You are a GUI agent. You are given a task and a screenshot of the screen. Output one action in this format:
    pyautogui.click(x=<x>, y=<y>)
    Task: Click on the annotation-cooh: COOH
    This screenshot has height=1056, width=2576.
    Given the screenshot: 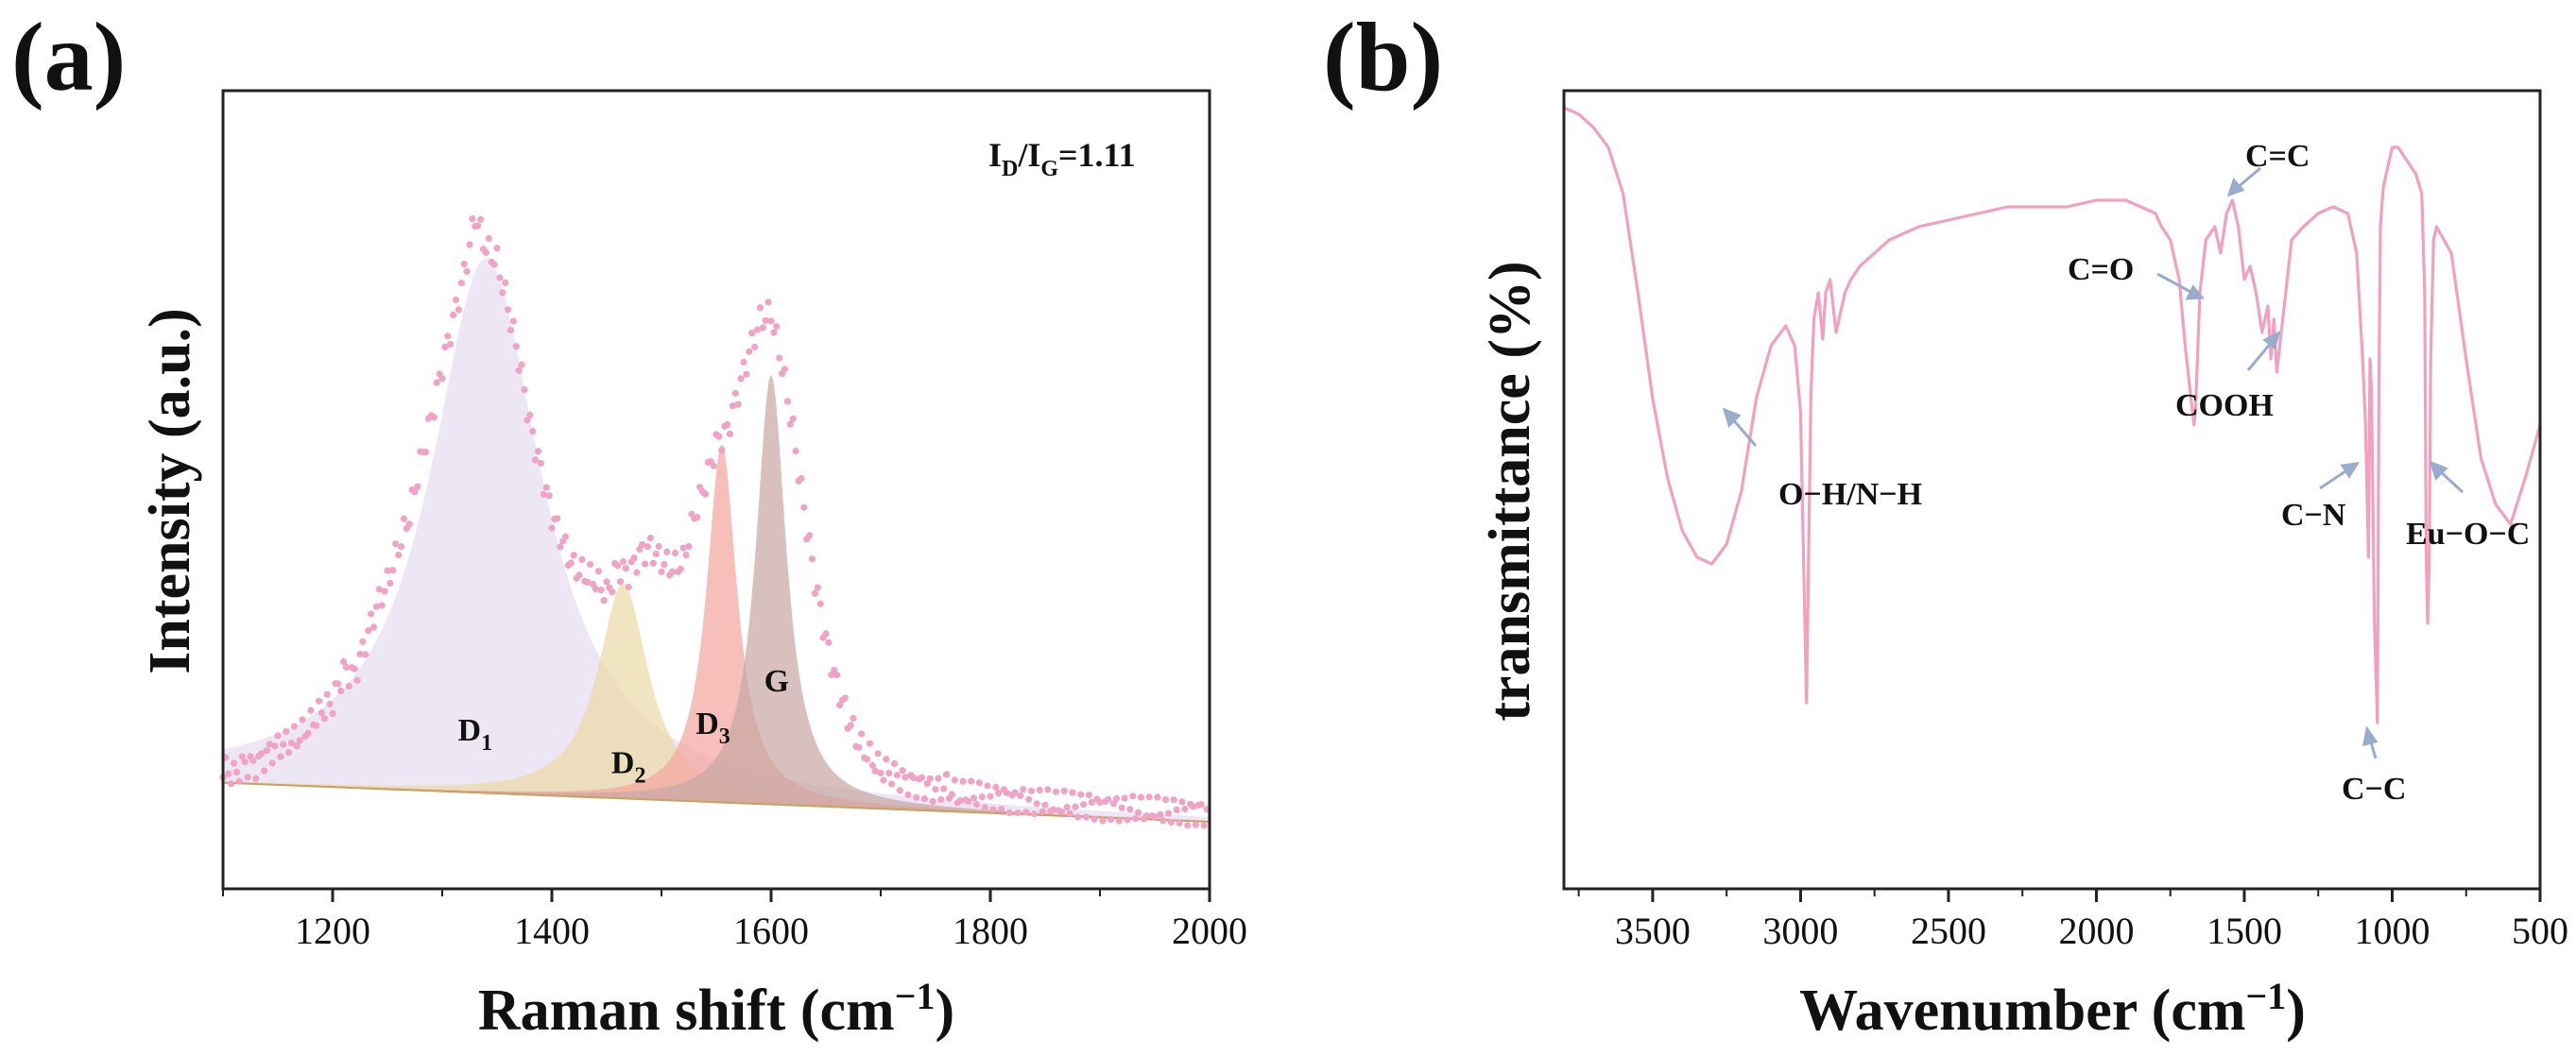 What is the action you would take?
    pyautogui.click(x=2224, y=405)
    